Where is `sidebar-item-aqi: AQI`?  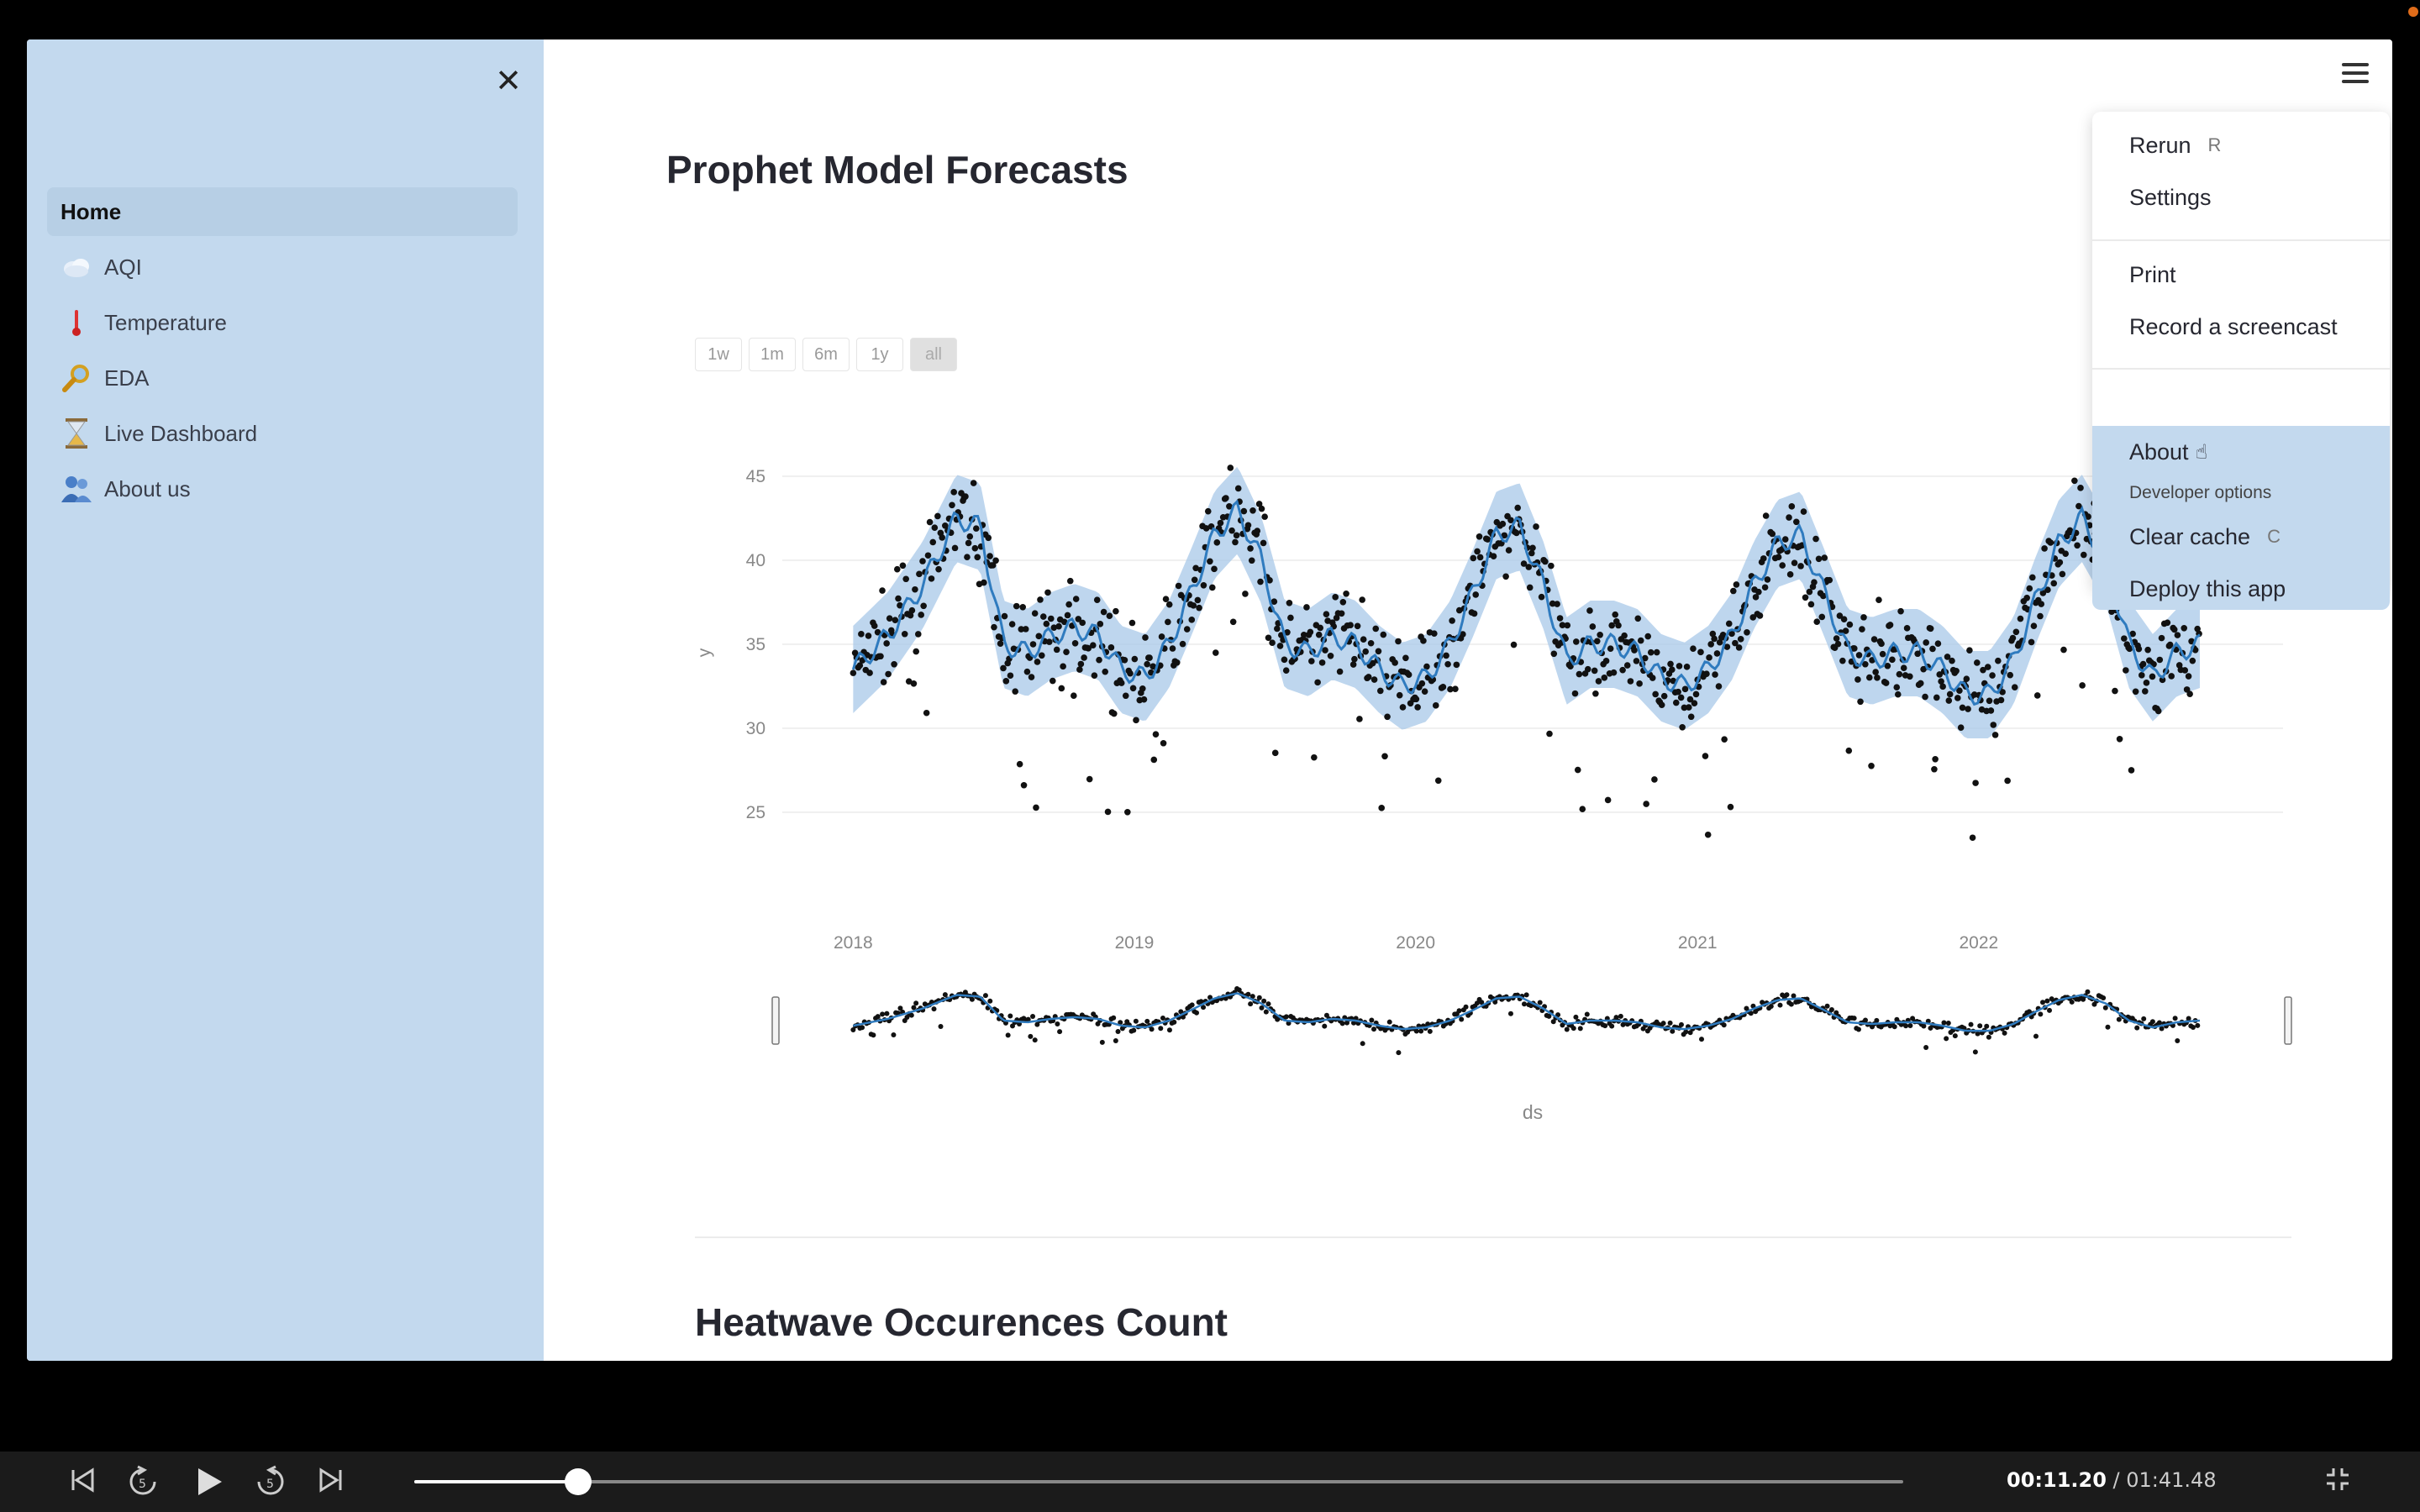 sidebar-item-aqi: AQI is located at coordinates (283, 267).